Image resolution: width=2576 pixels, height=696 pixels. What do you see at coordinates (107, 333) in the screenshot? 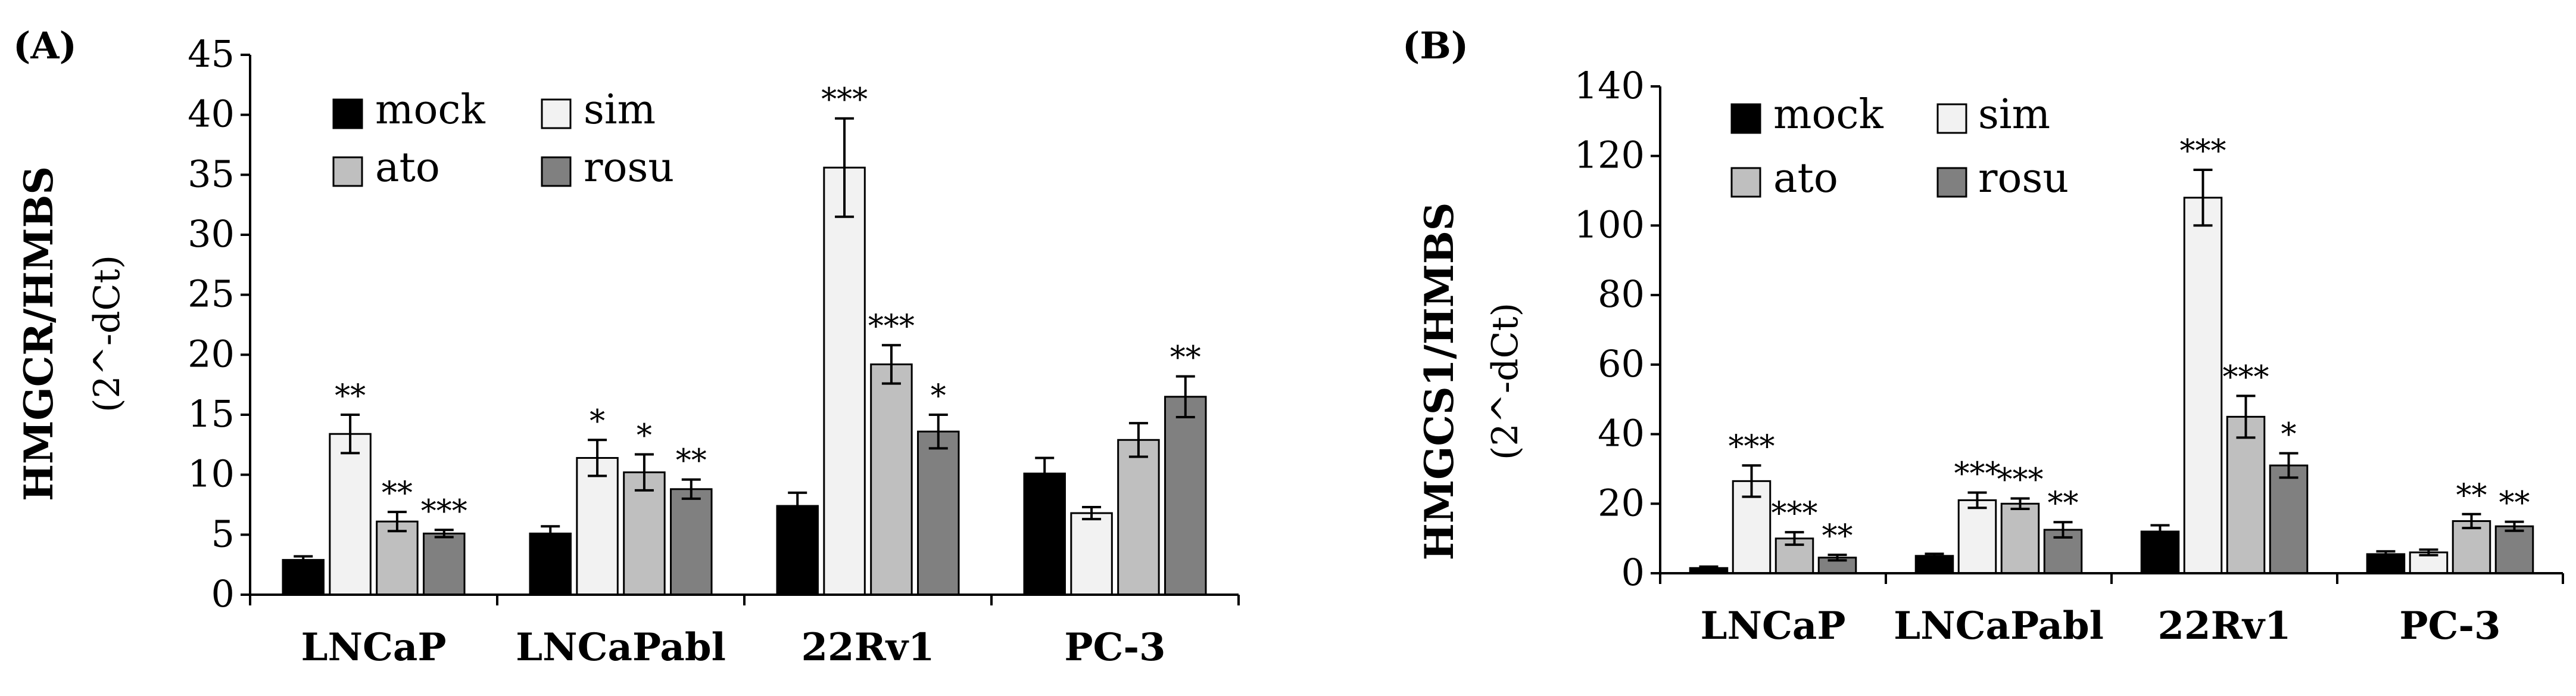
I see `y-axis-unit-a: (2^-dCt)` at bounding box center [107, 333].